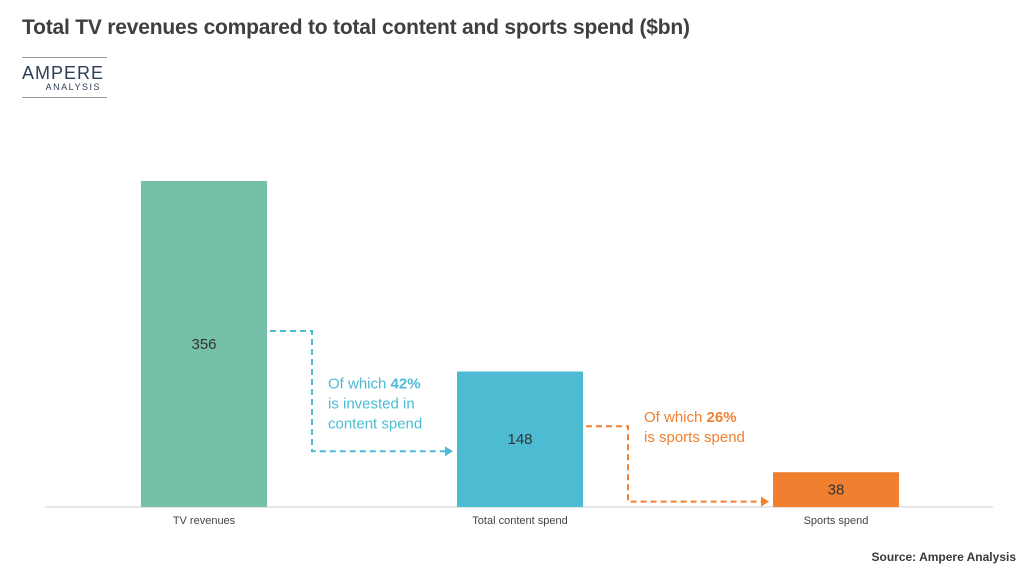 This screenshot has width=1024, height=576. Describe the element at coordinates (204, 521) in the screenshot. I see `category-label-1: TV revenues` at that location.